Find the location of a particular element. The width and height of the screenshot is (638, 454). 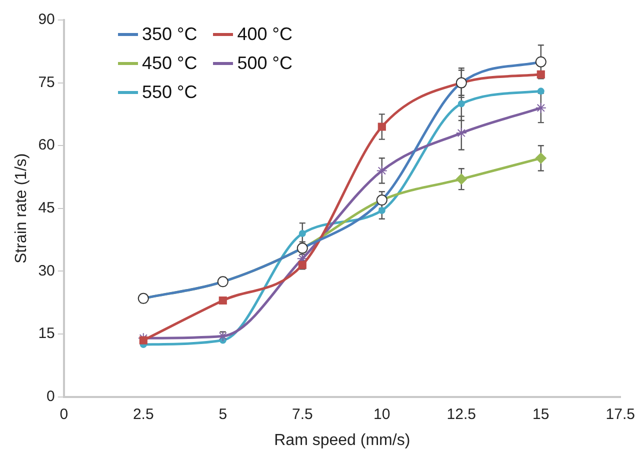

y-axis-title: Strain rate (1/s) is located at coordinates (21, 208).